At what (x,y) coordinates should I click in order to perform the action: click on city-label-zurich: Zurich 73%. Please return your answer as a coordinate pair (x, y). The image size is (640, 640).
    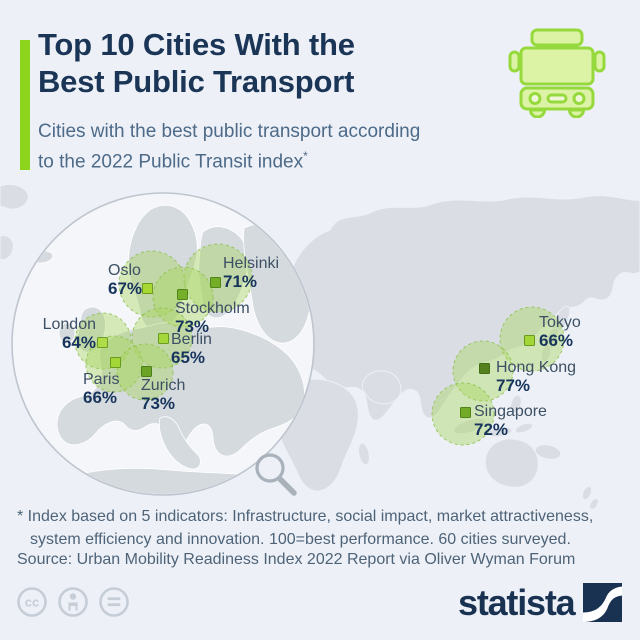
    Looking at the image, I should click on (163, 395).